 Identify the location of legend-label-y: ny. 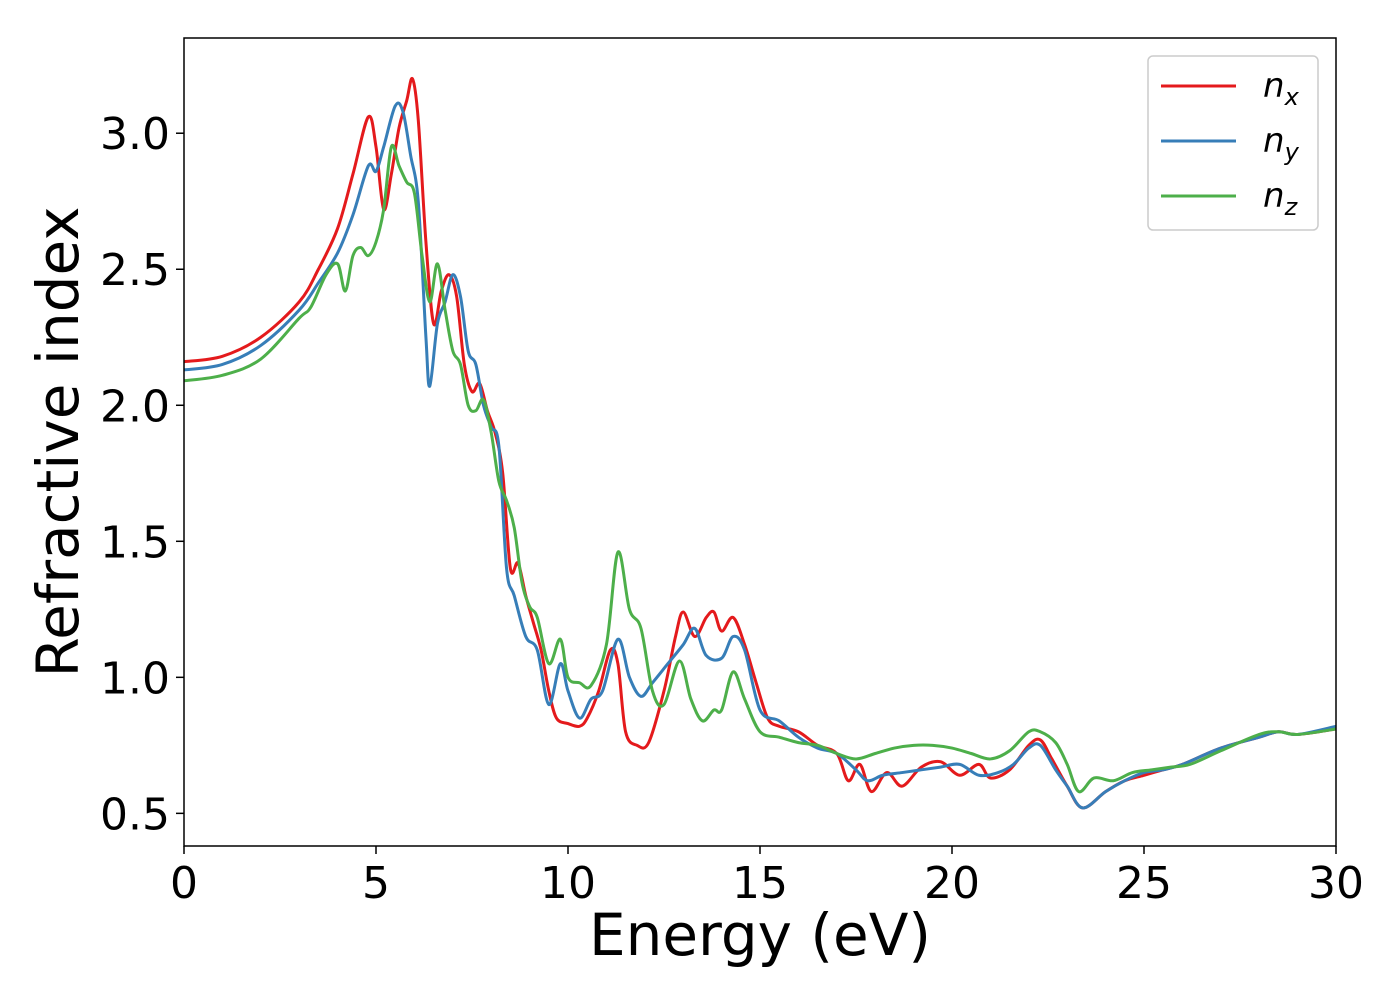
(1281, 143).